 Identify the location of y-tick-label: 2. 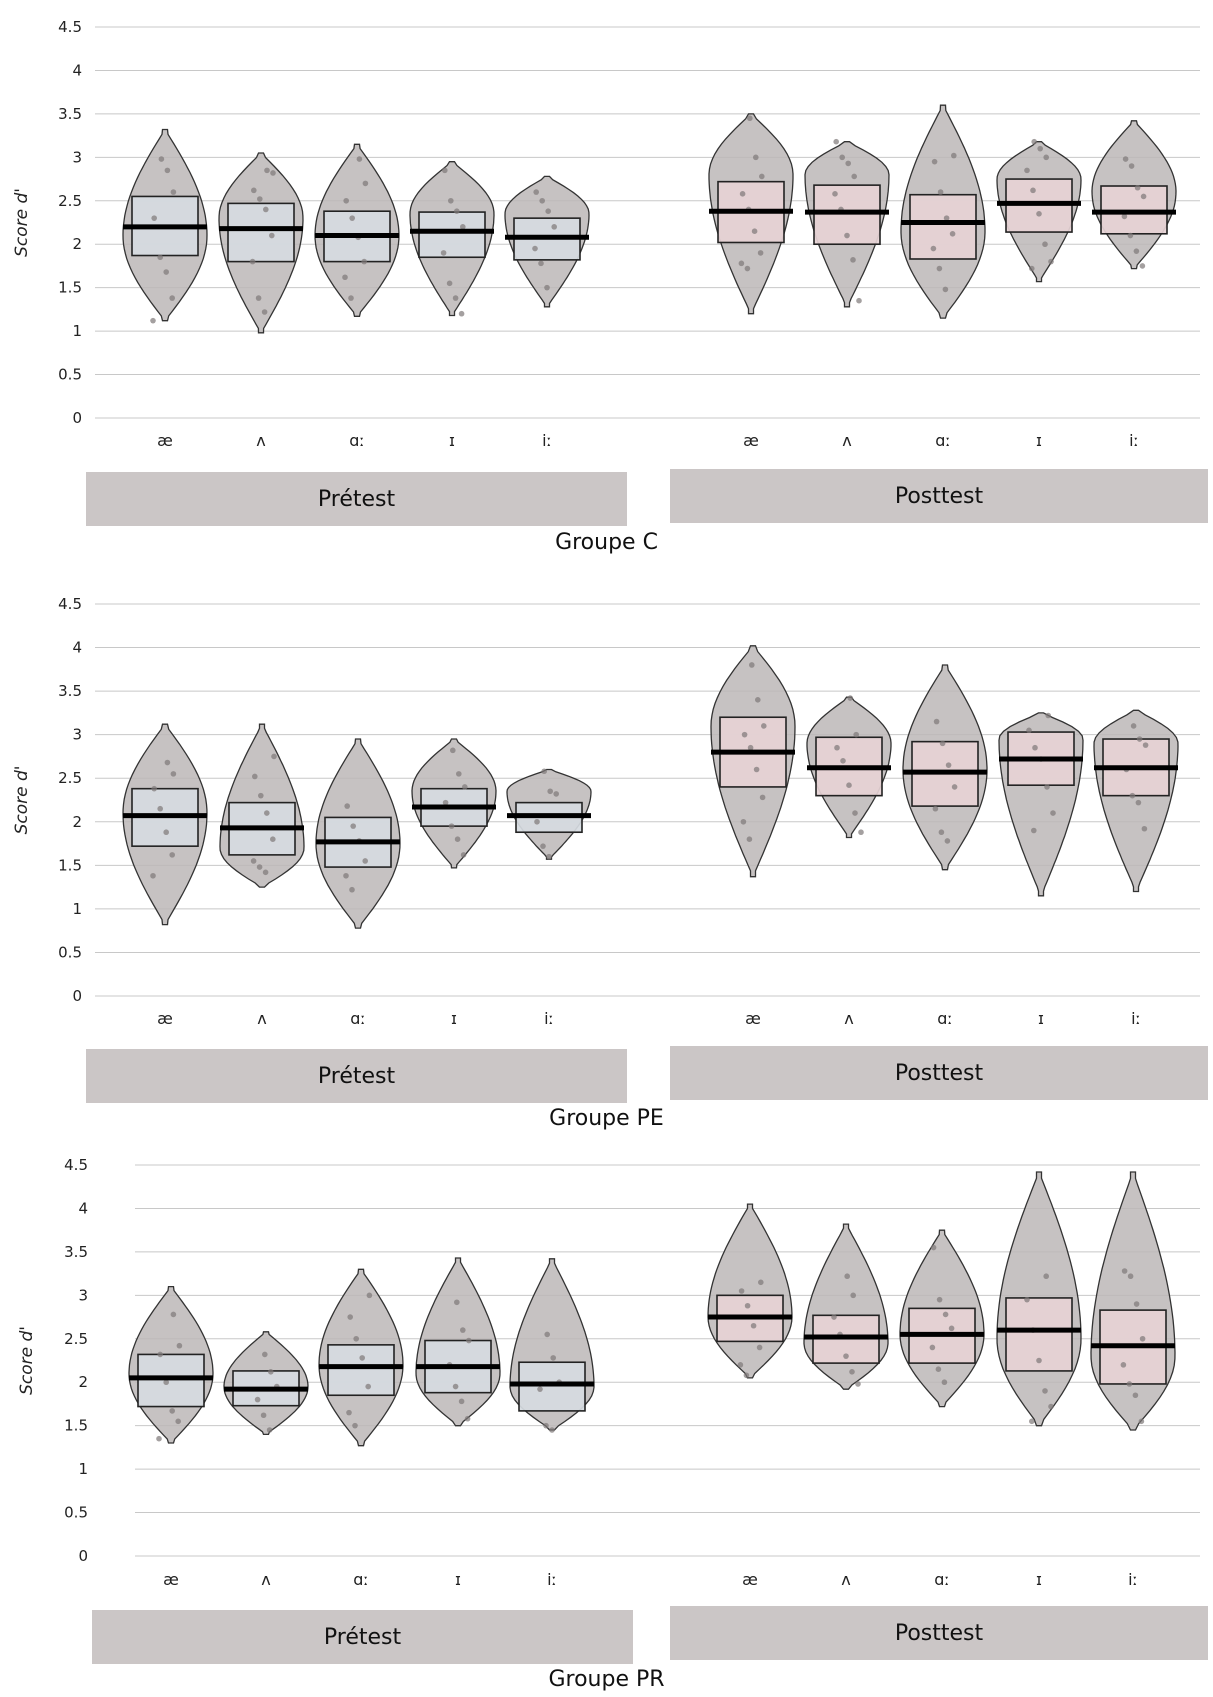
(77, 822).